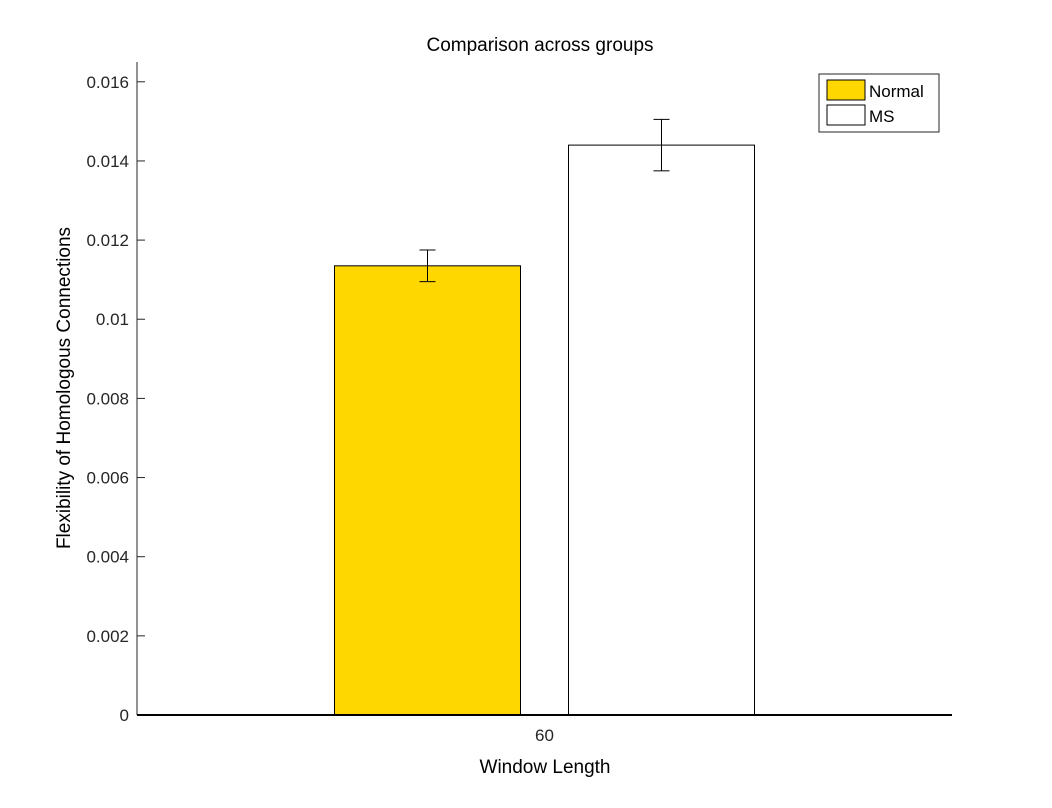 This screenshot has width=1052, height=808. I want to click on y-tick-label: 0.004, so click(107, 557).